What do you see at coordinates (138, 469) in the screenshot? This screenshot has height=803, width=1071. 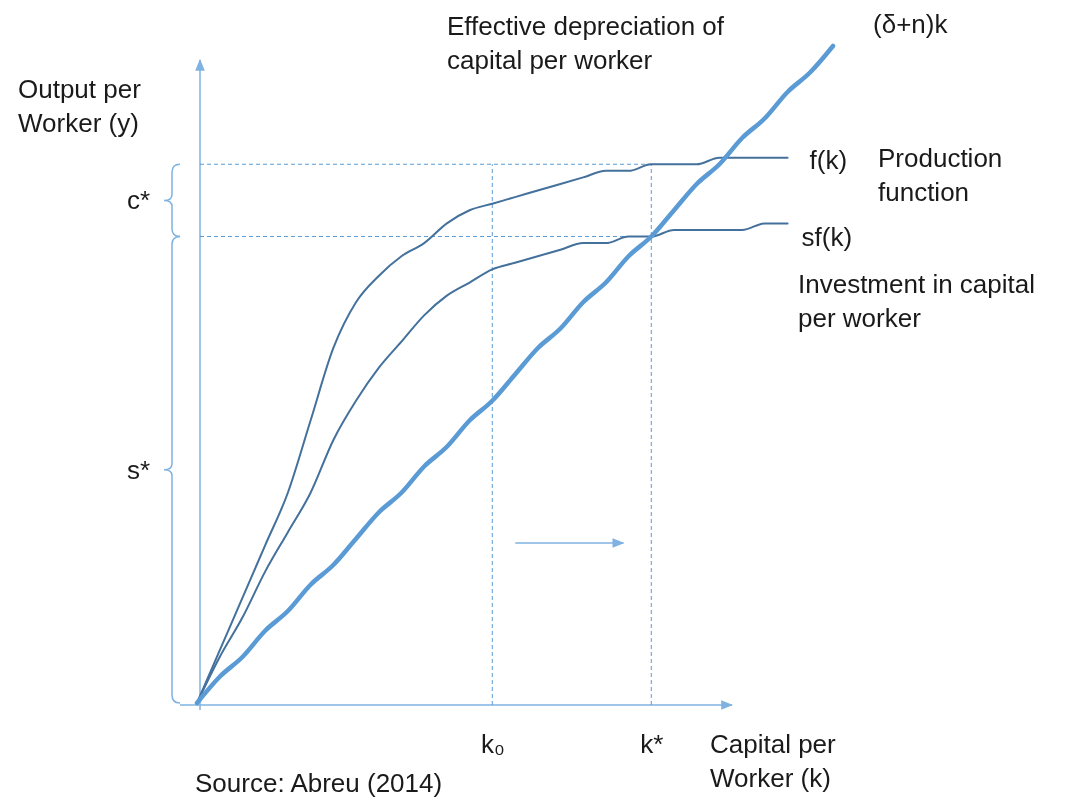 I see `text: s*` at bounding box center [138, 469].